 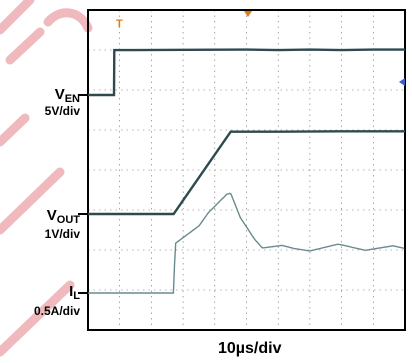 I want to click on ven-trace, so click(x=246, y=72).